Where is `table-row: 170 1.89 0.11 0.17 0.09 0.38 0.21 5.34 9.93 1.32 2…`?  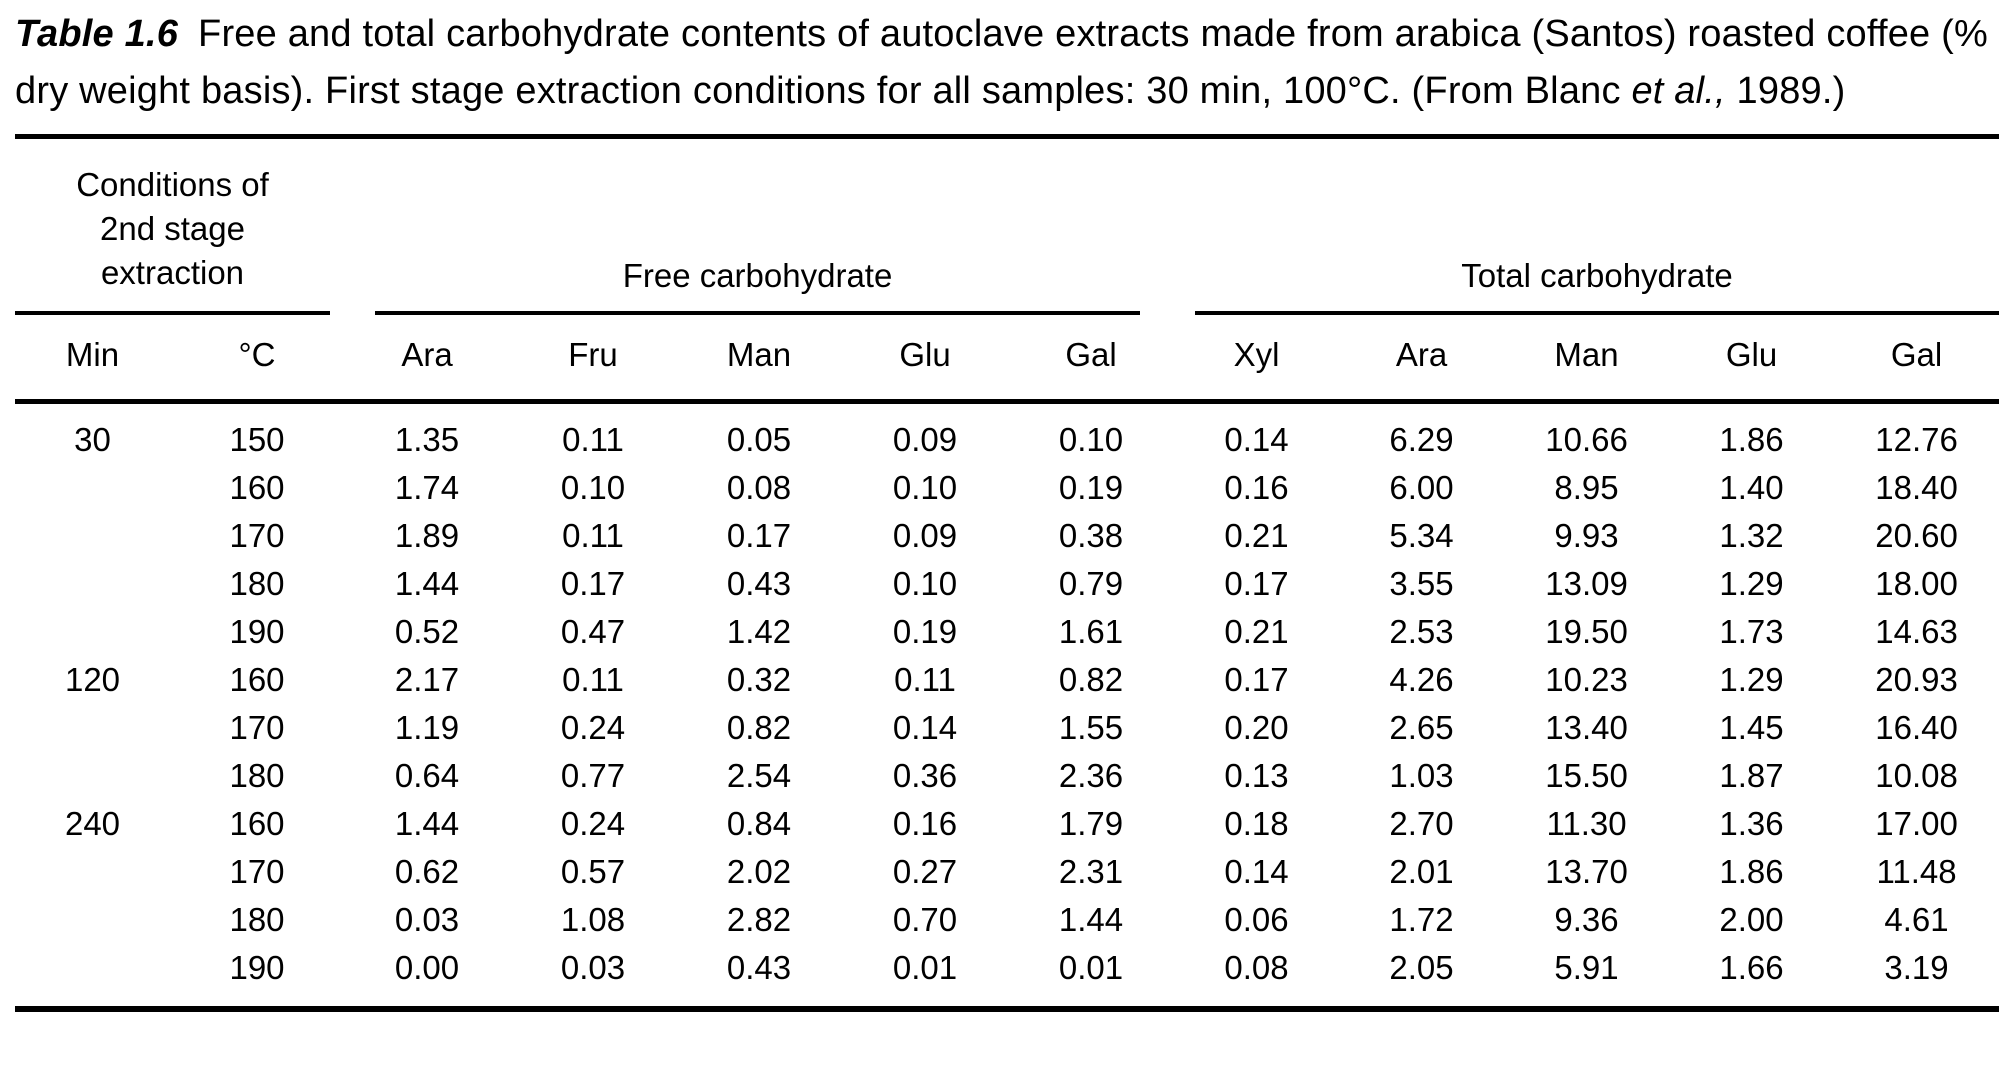
table-row: 170 1.89 0.11 0.17 0.09 0.38 0.21 5.34 9.93 1.32 2… is located at coordinates (1007, 536).